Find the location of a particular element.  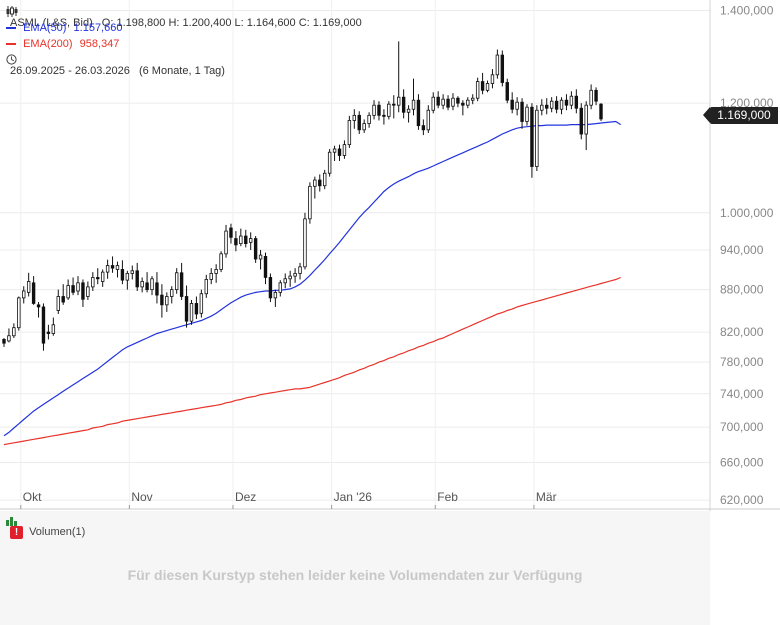

legend-ema50-row: EMA(50) 1.157,660 is located at coordinates (64, 28).